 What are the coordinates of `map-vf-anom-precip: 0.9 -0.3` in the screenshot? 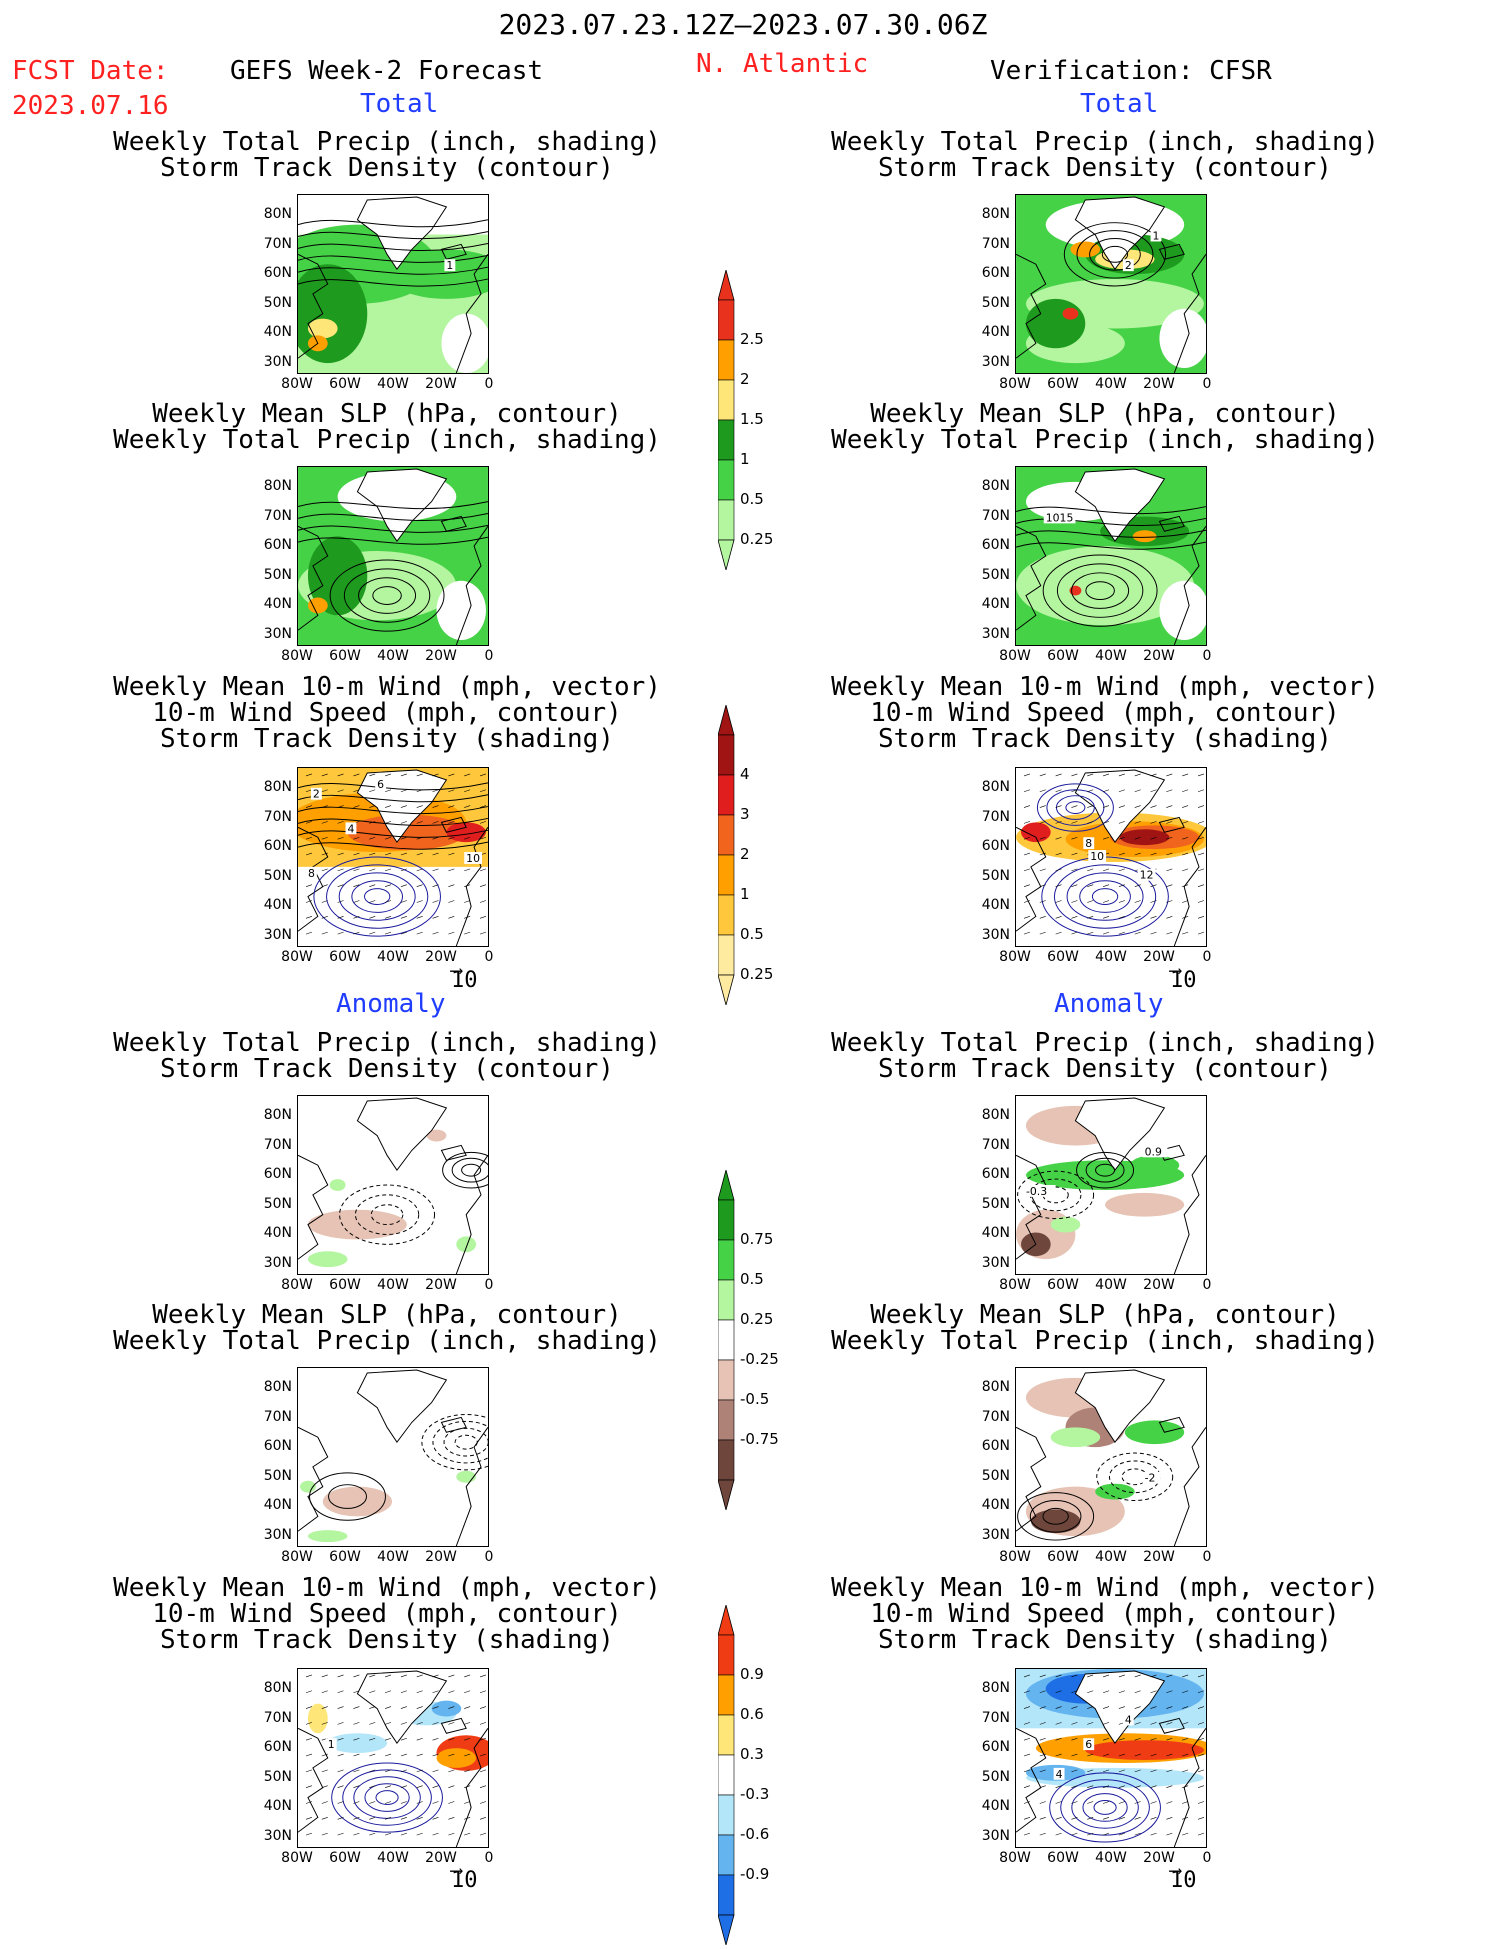 It's located at (1111, 1185).